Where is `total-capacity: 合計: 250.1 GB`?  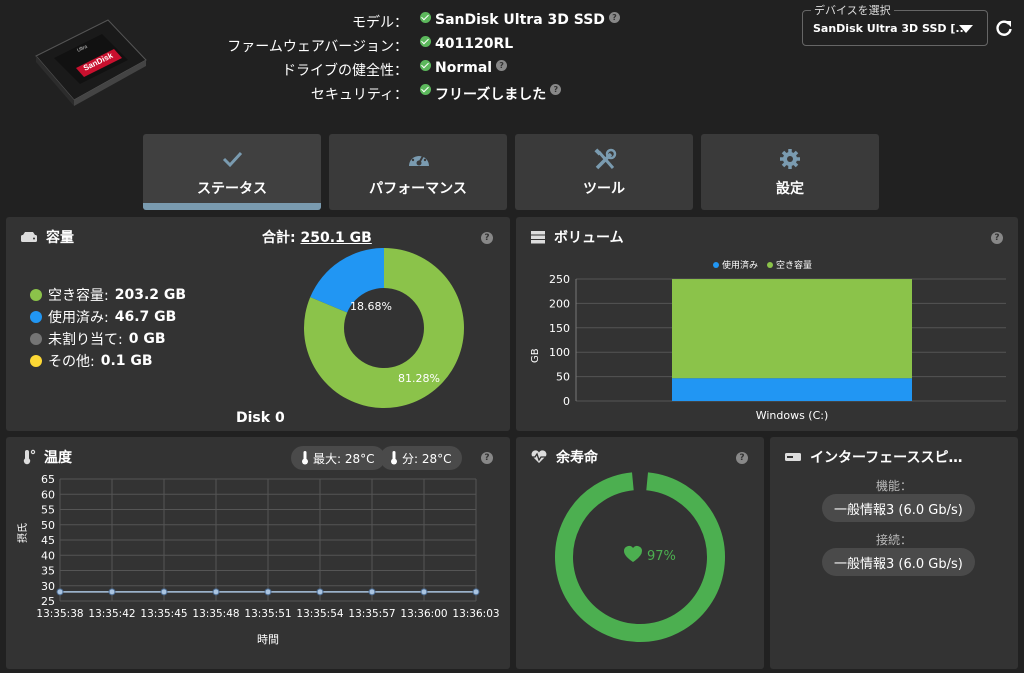 total-capacity: 合計: 250.1 GB is located at coordinates (317, 237).